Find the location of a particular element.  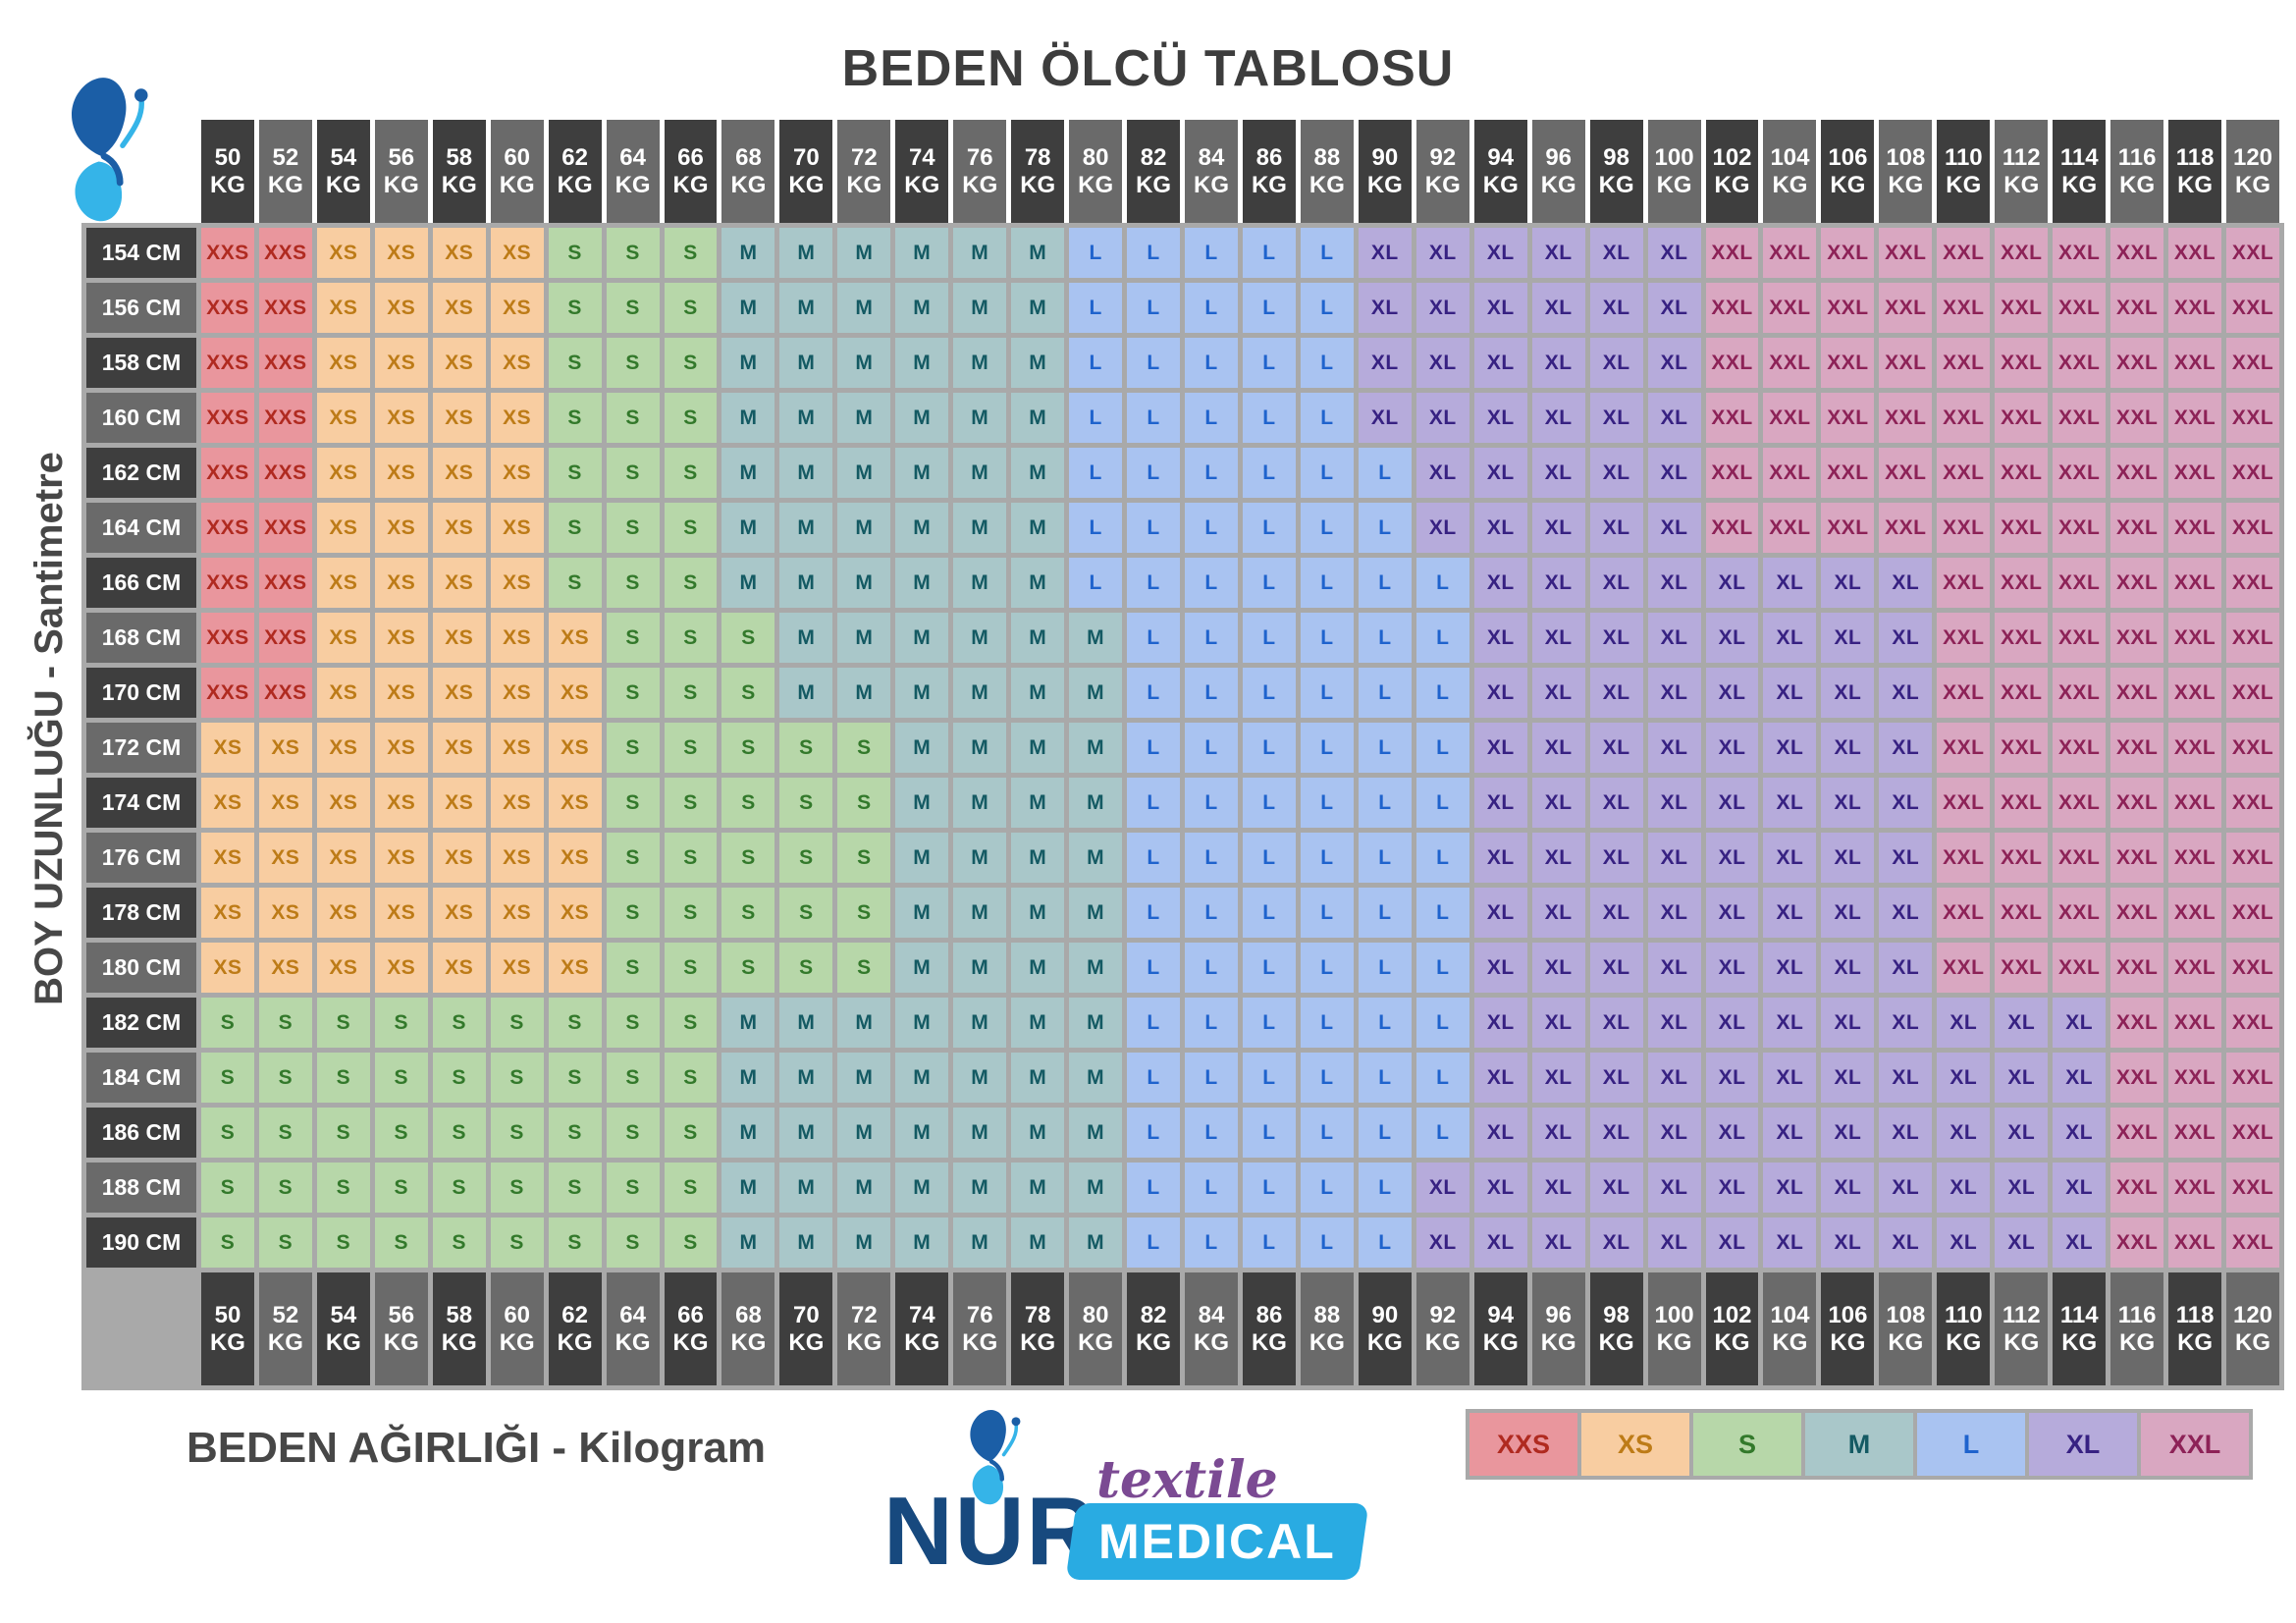

weight-header-cell: 68 KG is located at coordinates (748, 171).